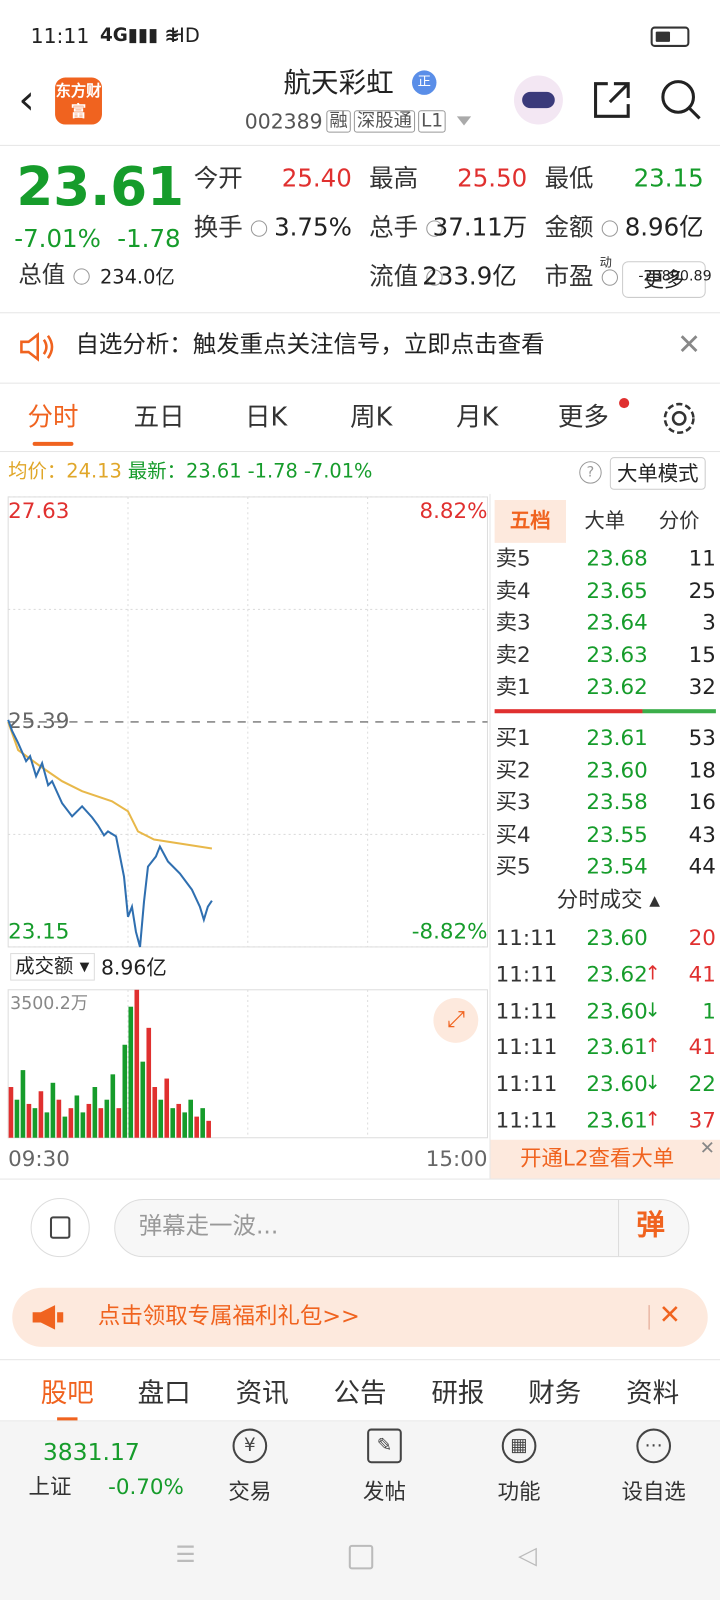 The height and width of the screenshot is (1600, 720). What do you see at coordinates (707, 1148) in the screenshot?
I see `l2-close: ✕` at bounding box center [707, 1148].